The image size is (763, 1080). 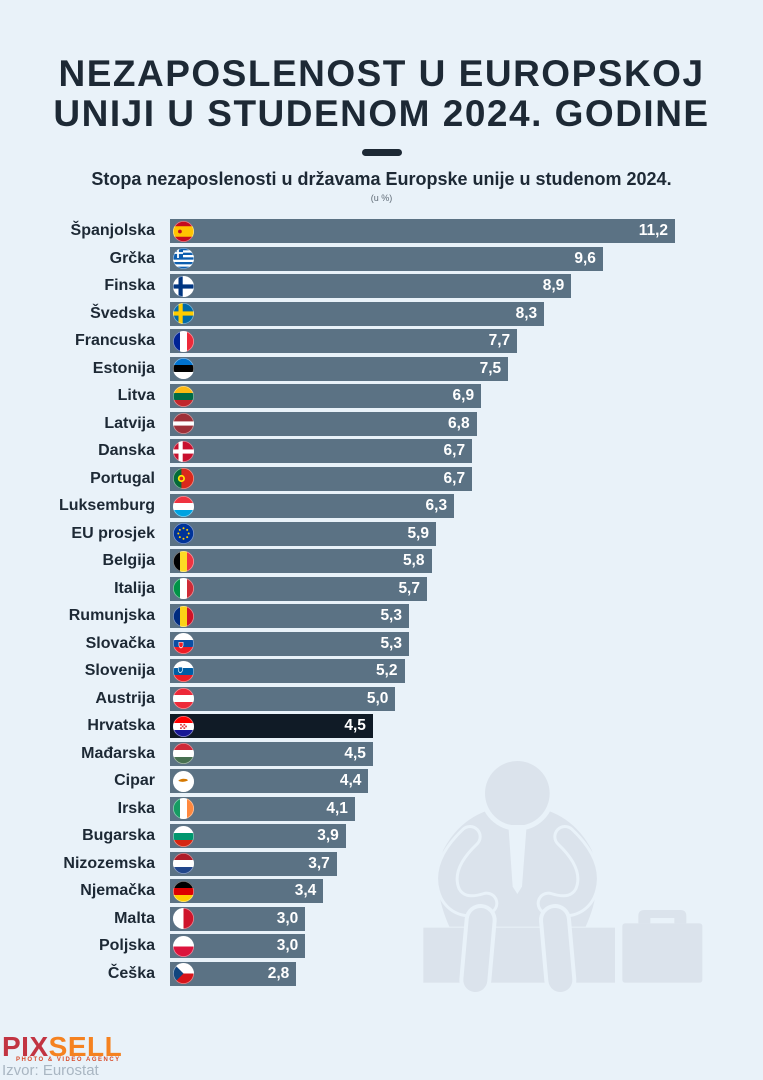 What do you see at coordinates (436, 505) in the screenshot?
I see `bar-value: 6,3` at bounding box center [436, 505].